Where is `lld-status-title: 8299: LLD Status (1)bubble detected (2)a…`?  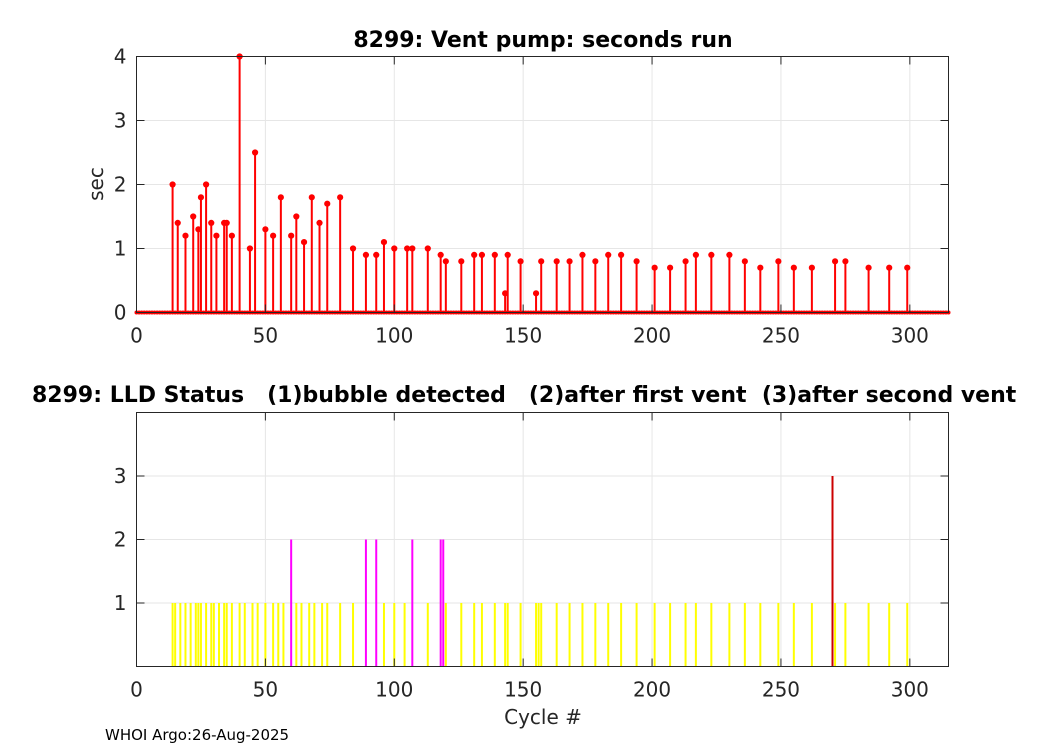 lld-status-title: 8299: LLD Status (1)bubble detected (2)a… is located at coordinates (524, 395).